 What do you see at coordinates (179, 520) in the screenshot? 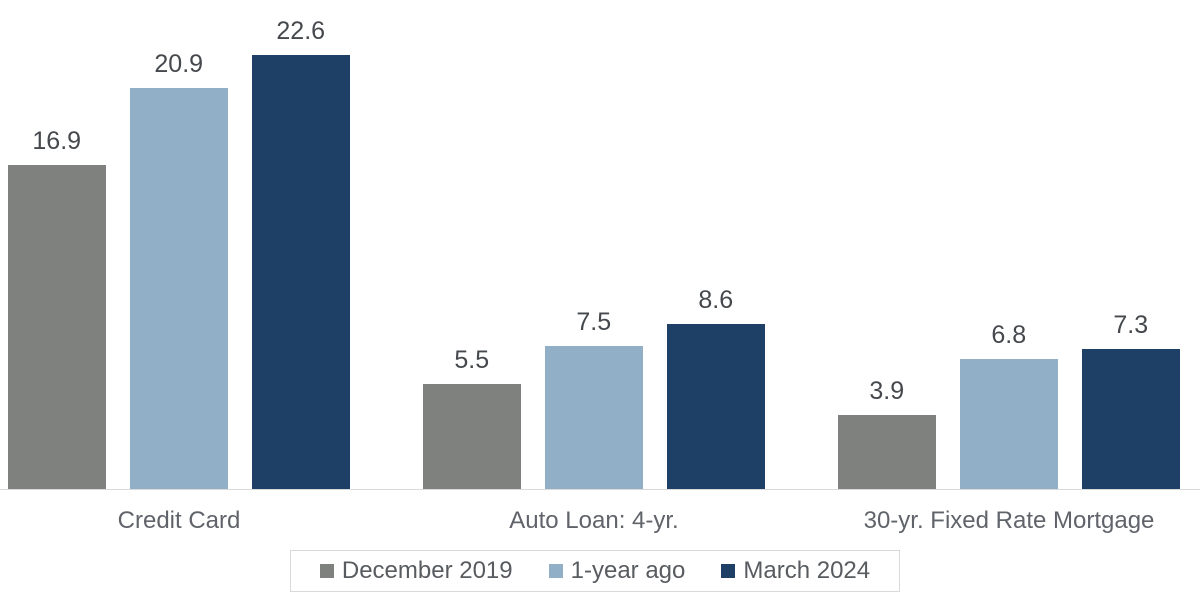
I see `category-label-credit-card: Credit Card` at bounding box center [179, 520].